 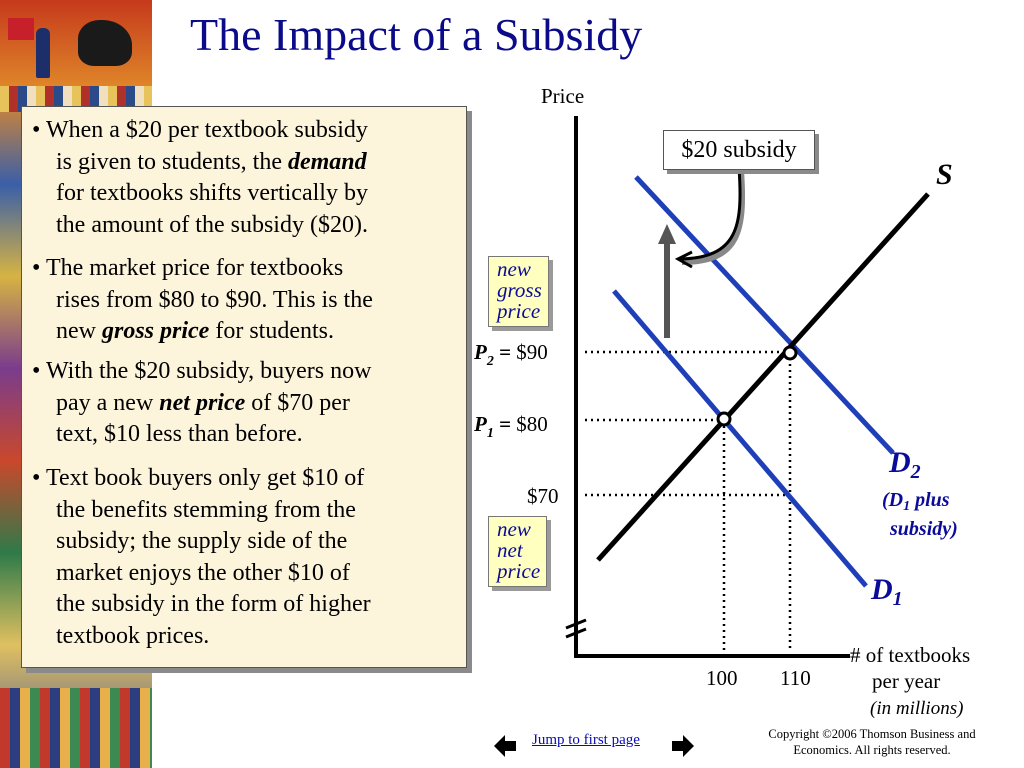 I want to click on shift-arrow-head, so click(x=667, y=234).